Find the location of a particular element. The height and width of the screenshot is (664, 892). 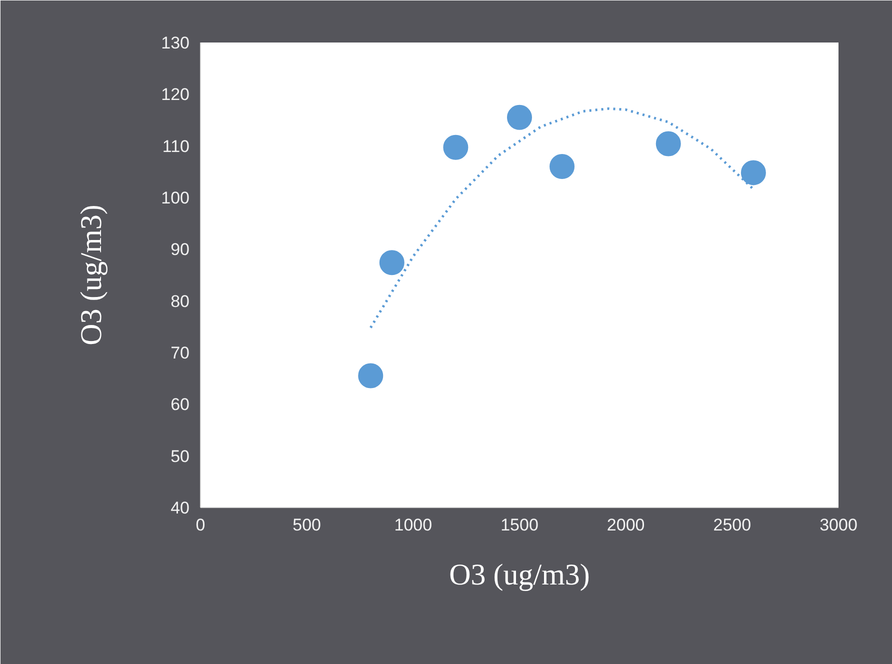

x-tick-label: 0 is located at coordinates (201, 525).